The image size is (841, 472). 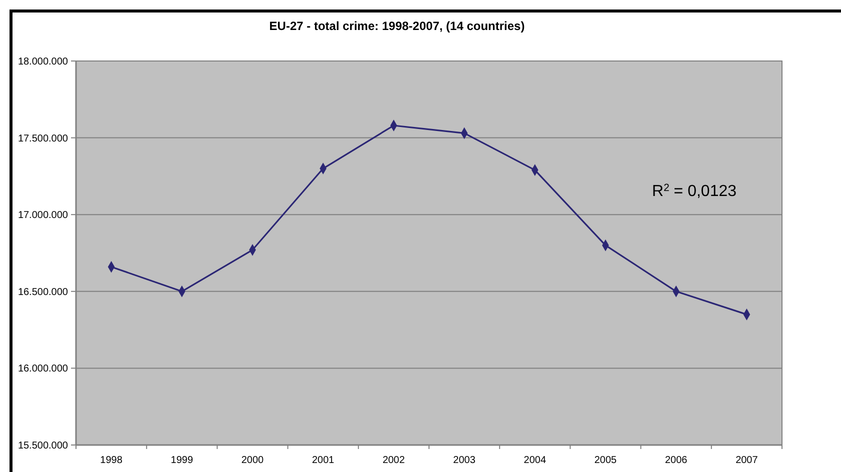 I want to click on x-tick-label: 2001, so click(x=323, y=460).